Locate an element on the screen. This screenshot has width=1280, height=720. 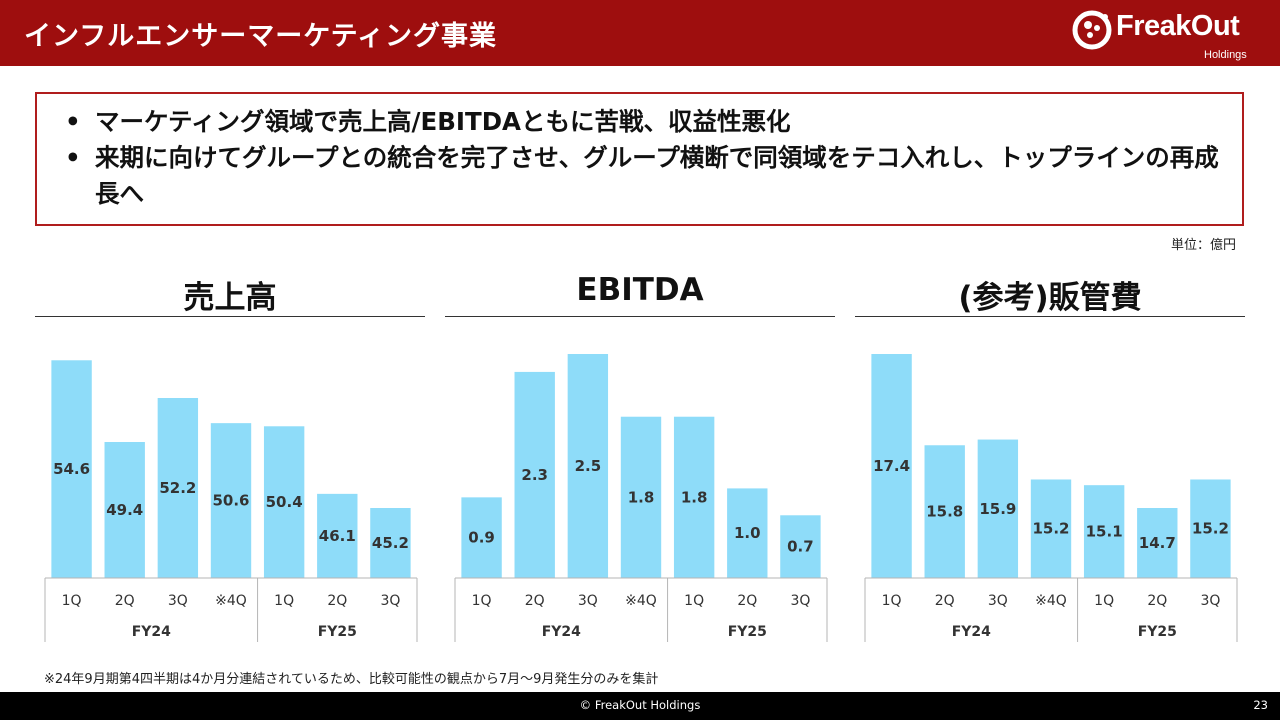
data-label: 0.9 is located at coordinates (481, 538).